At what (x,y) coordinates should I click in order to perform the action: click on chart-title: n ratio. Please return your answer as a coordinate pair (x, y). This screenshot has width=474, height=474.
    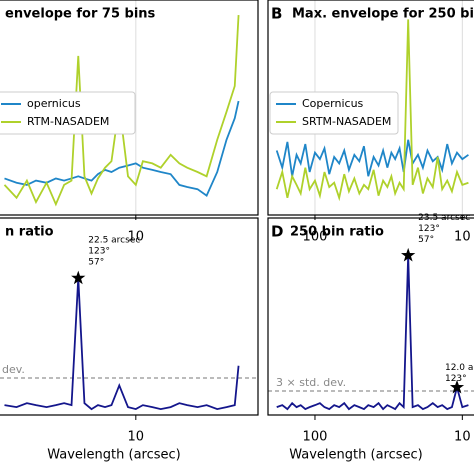
    Looking at the image, I should click on (29, 232).